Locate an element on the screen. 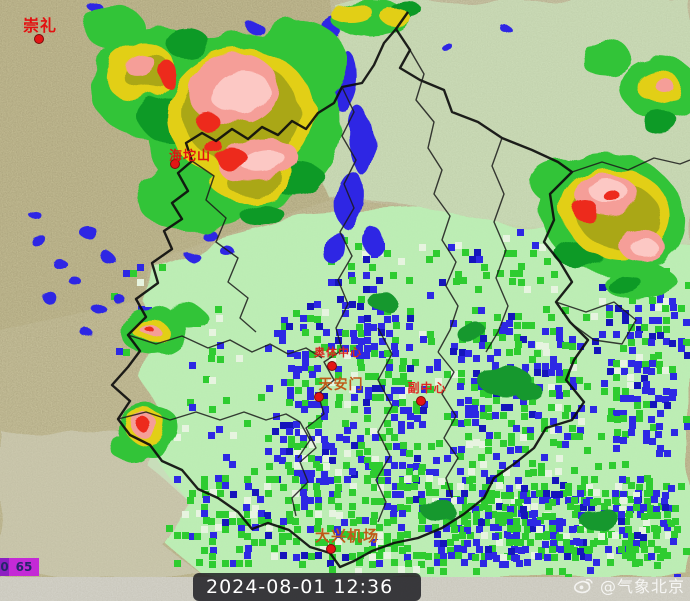  station-label-daxing-airport: 大兴机场 is located at coordinates (347, 536).